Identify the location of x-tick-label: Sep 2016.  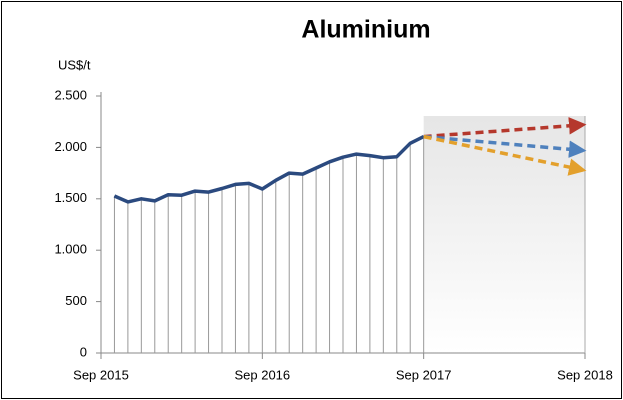
(262, 374).